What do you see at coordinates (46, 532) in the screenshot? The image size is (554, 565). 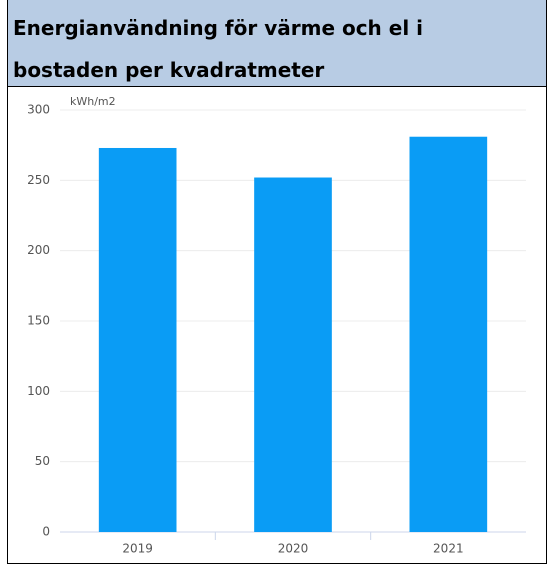 I see `y-tick-label: 0` at bounding box center [46, 532].